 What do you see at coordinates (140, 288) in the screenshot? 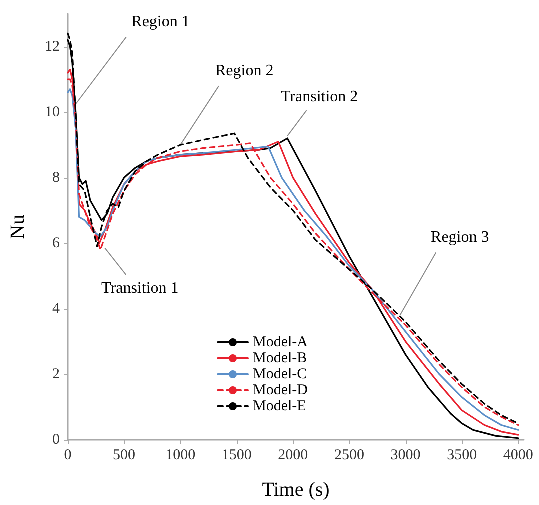
I see `annotation: Transition 1` at bounding box center [140, 288].